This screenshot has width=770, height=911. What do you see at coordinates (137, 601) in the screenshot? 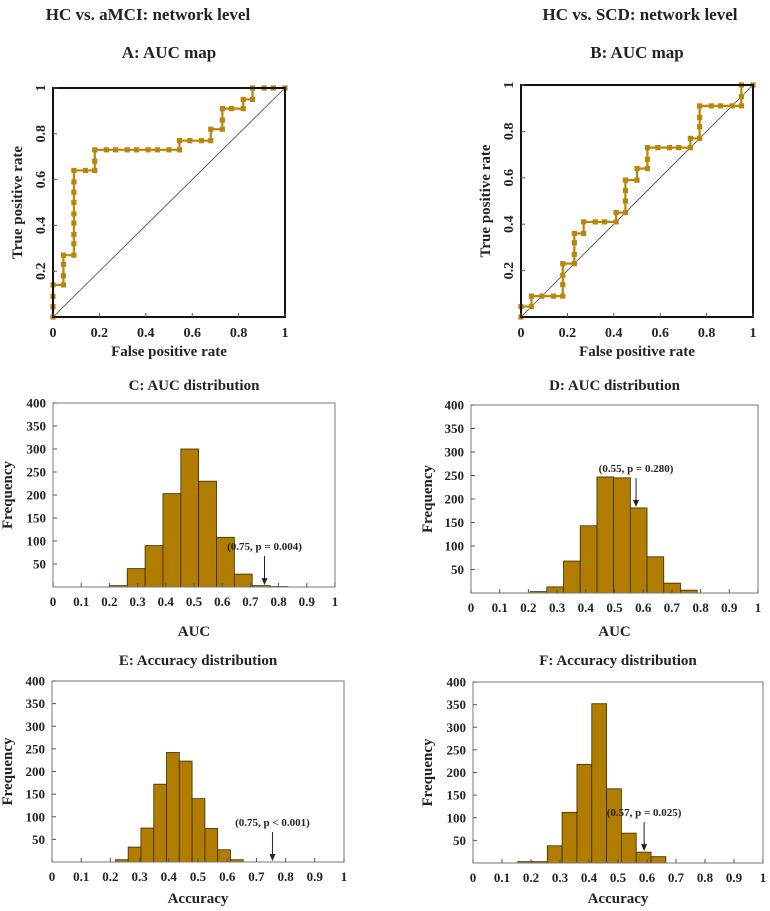
I see `x-tick-label: 0.3` at bounding box center [137, 601].